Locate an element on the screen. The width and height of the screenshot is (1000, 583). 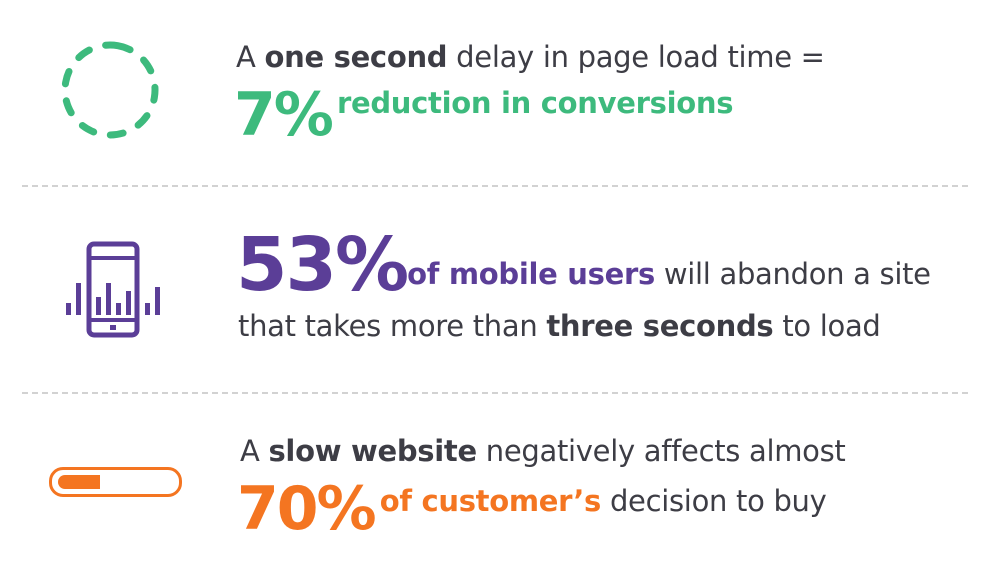
stat-3-line-1: A slow website negatively affects almost is located at coordinates (543, 451).